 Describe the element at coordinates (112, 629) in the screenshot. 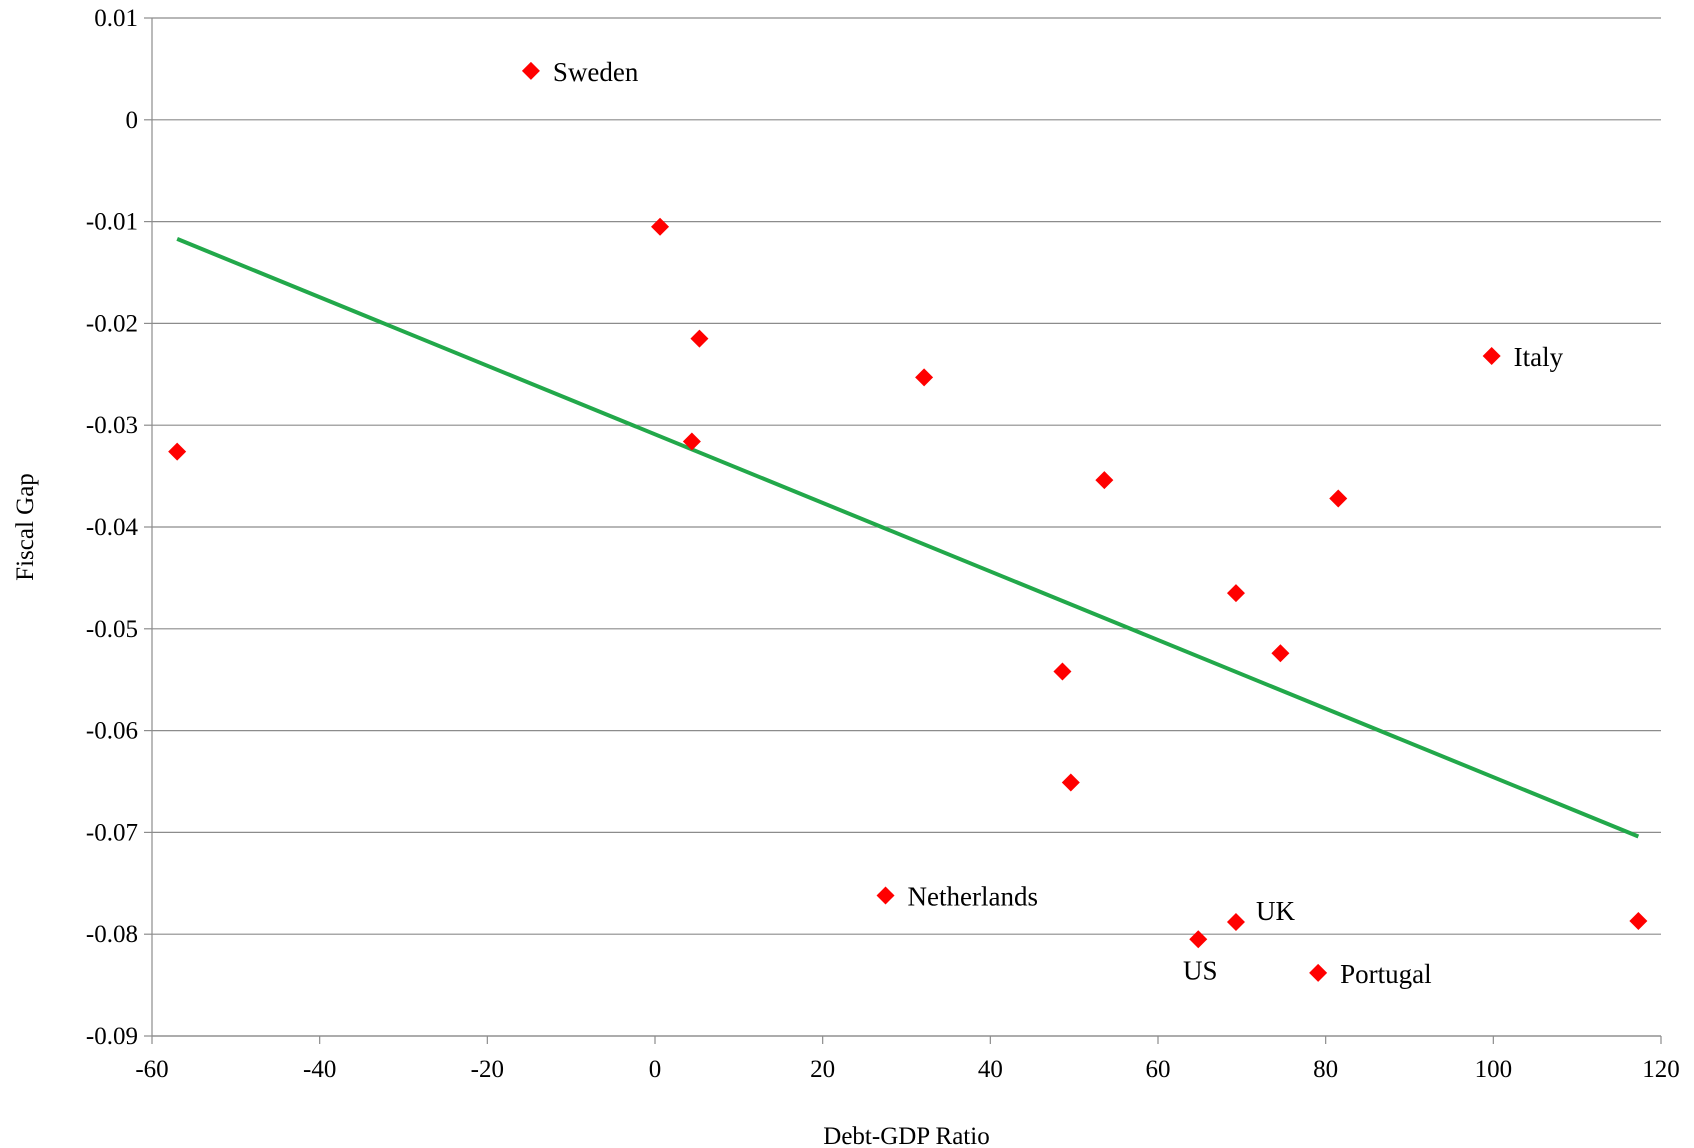

I see `y-tick-label: -0.05` at that location.